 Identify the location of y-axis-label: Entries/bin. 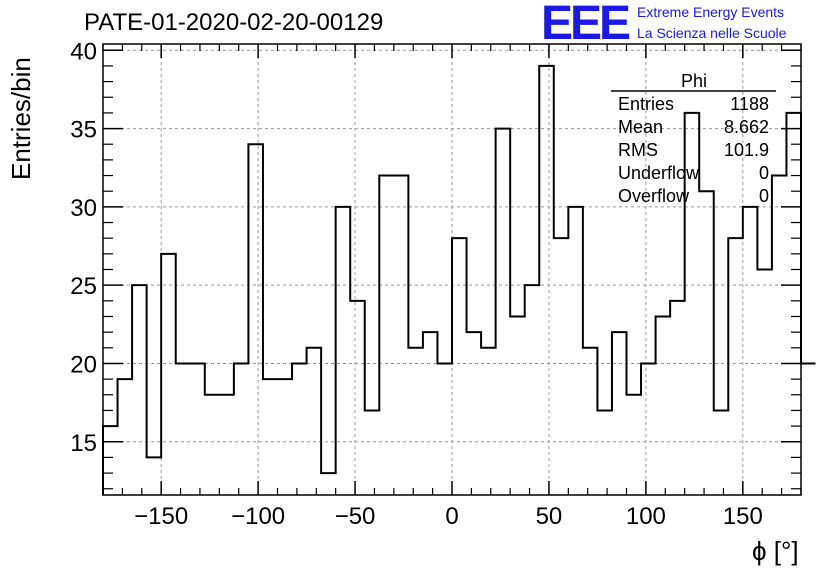
(21, 118).